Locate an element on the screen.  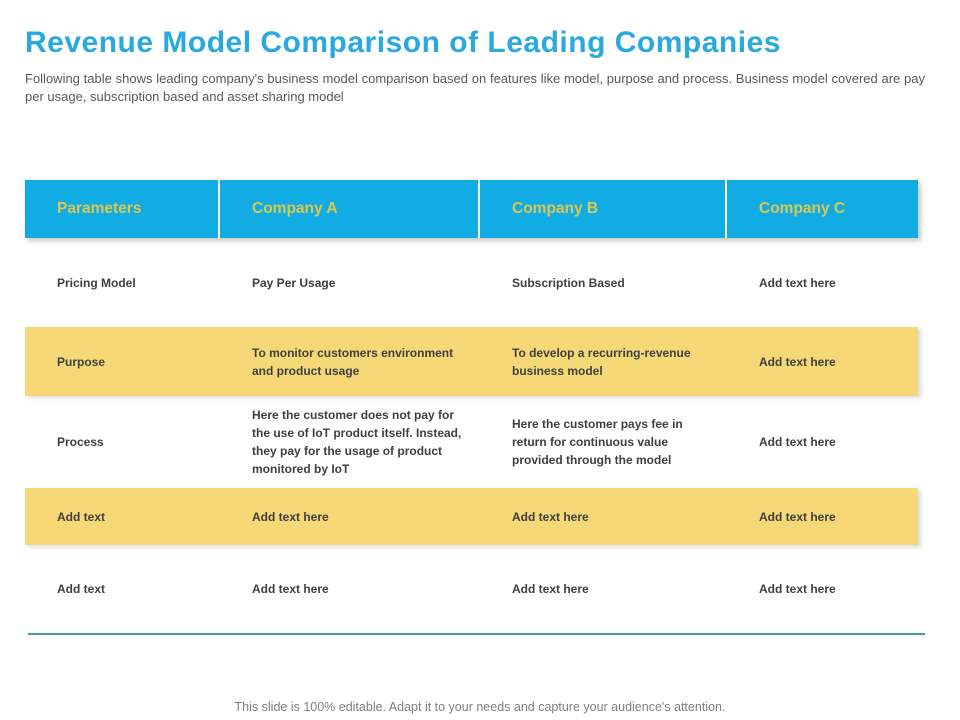
table-header-cell: Company B is located at coordinates (603, 209).